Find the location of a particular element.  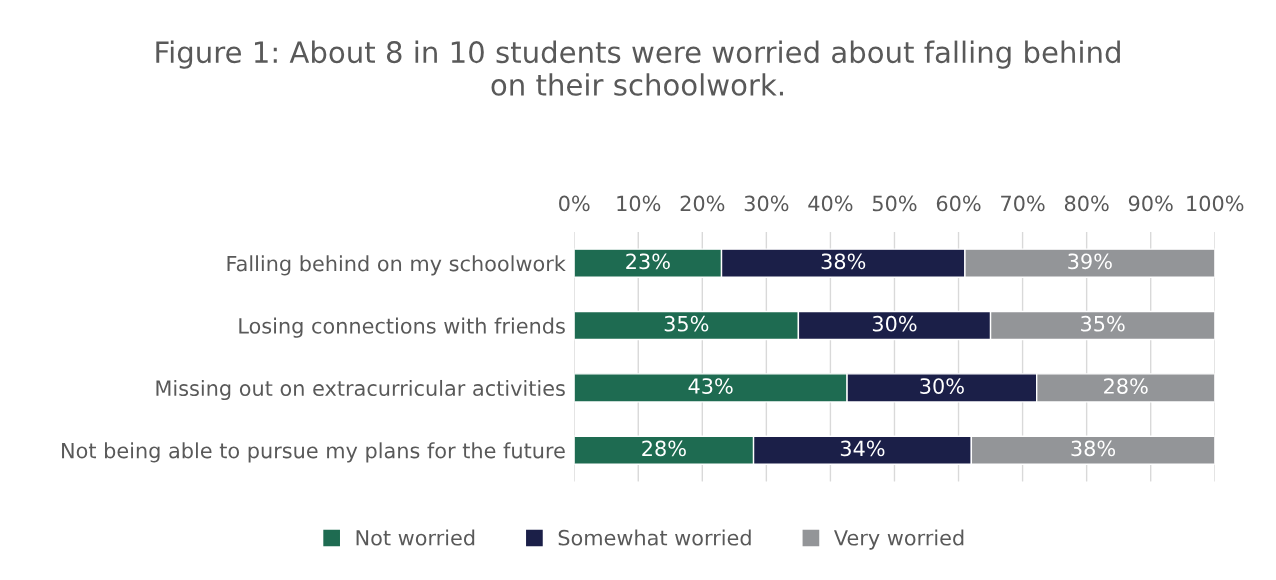

x-tick-label: 40% is located at coordinates (830, 203).